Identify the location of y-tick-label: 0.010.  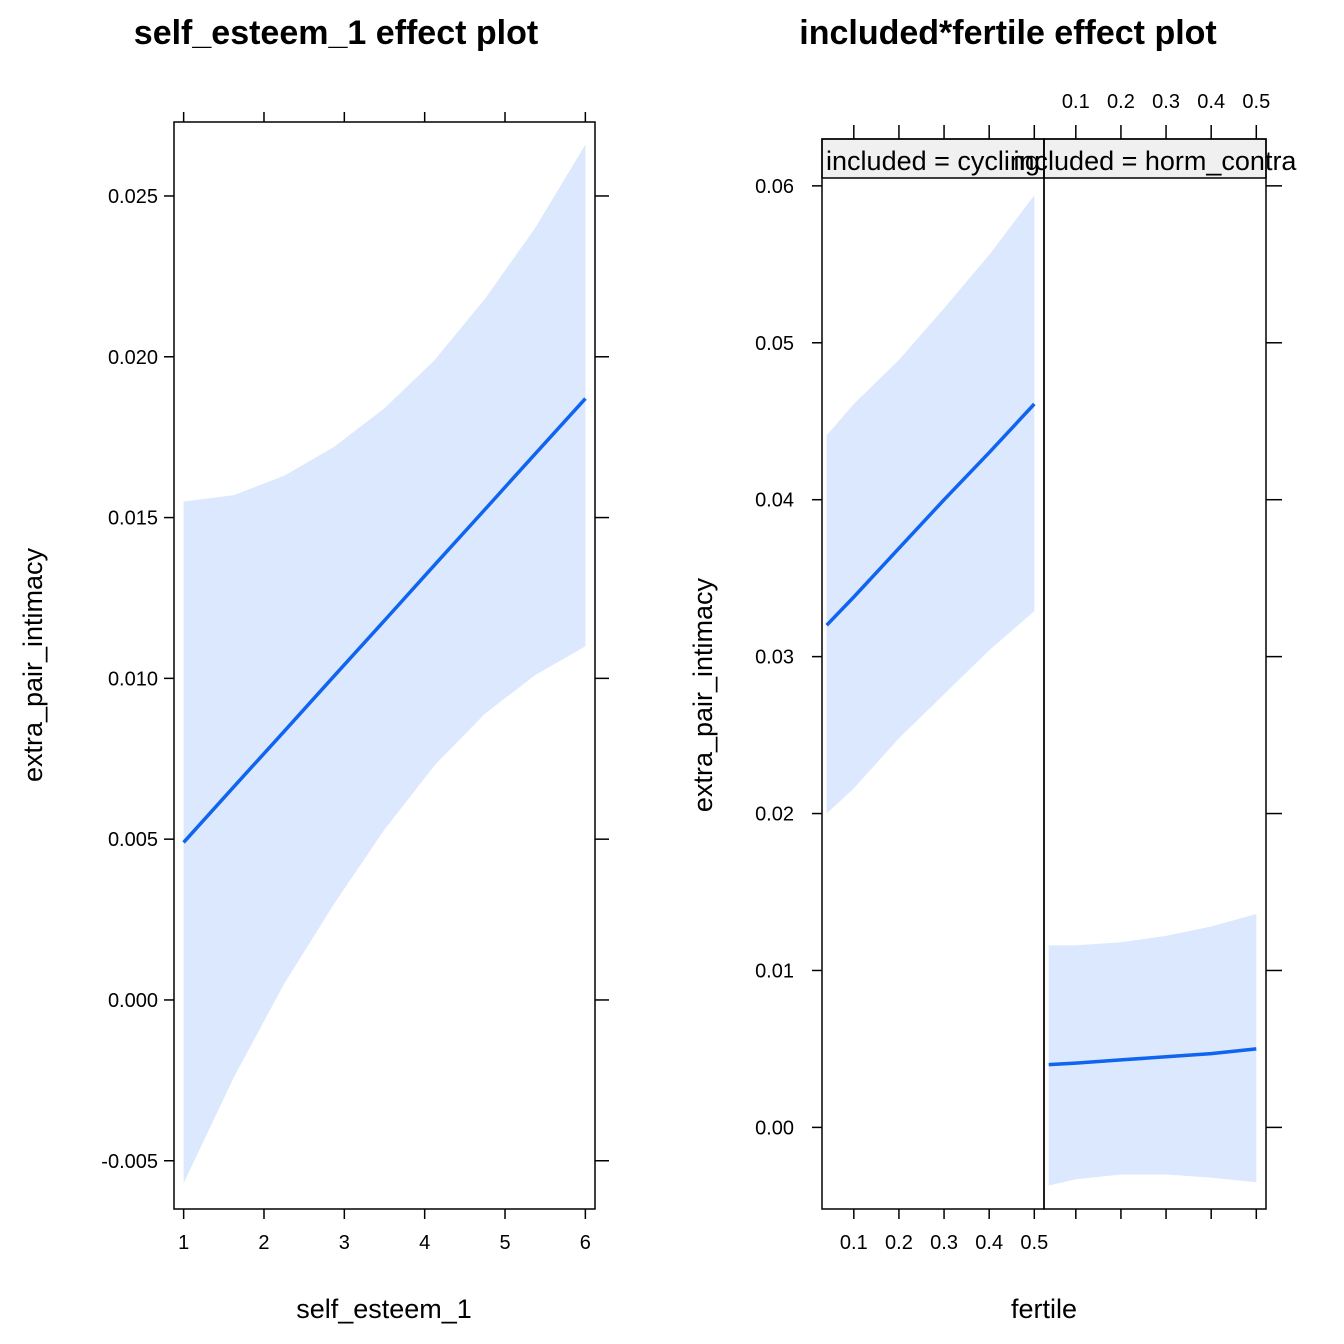
(133, 679).